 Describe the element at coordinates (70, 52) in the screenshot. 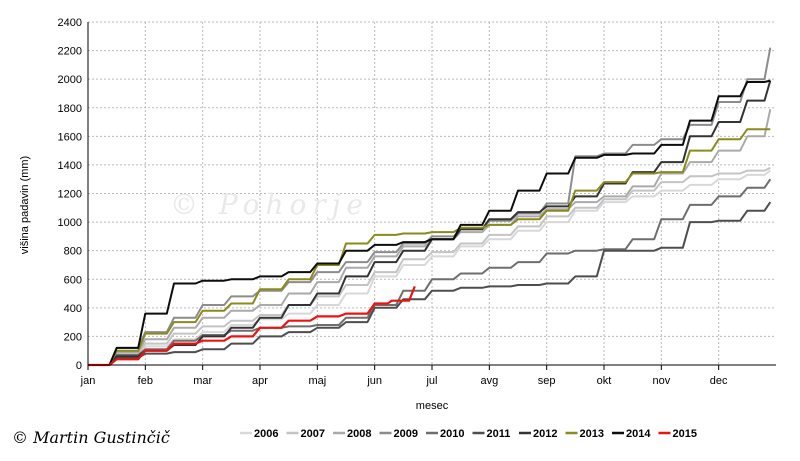

I see `y-tick-label: 2200` at that location.